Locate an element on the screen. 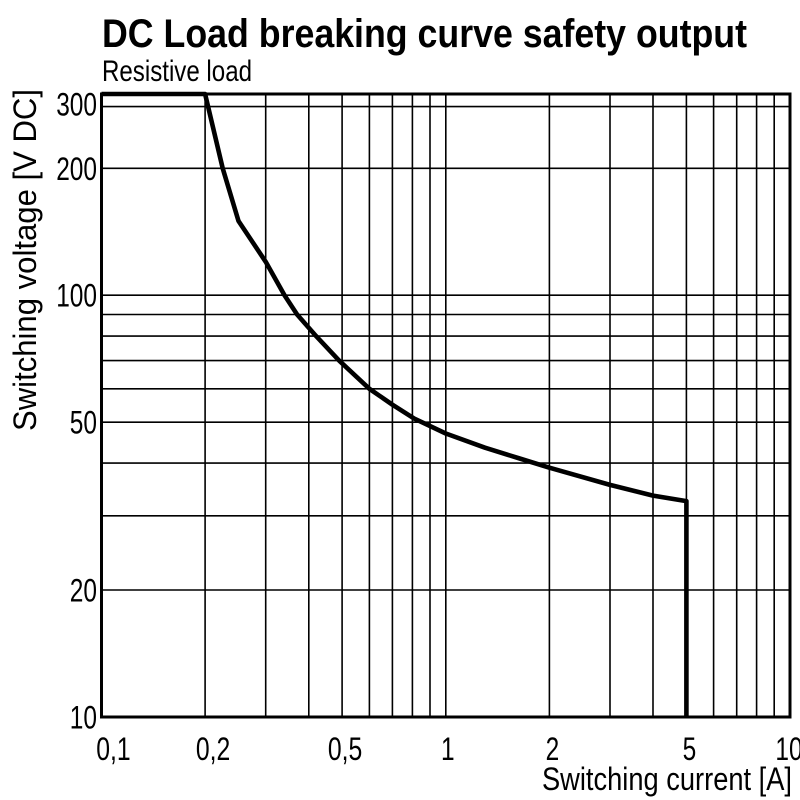  x-axis-title: Switching current [A] is located at coordinates (667, 779).